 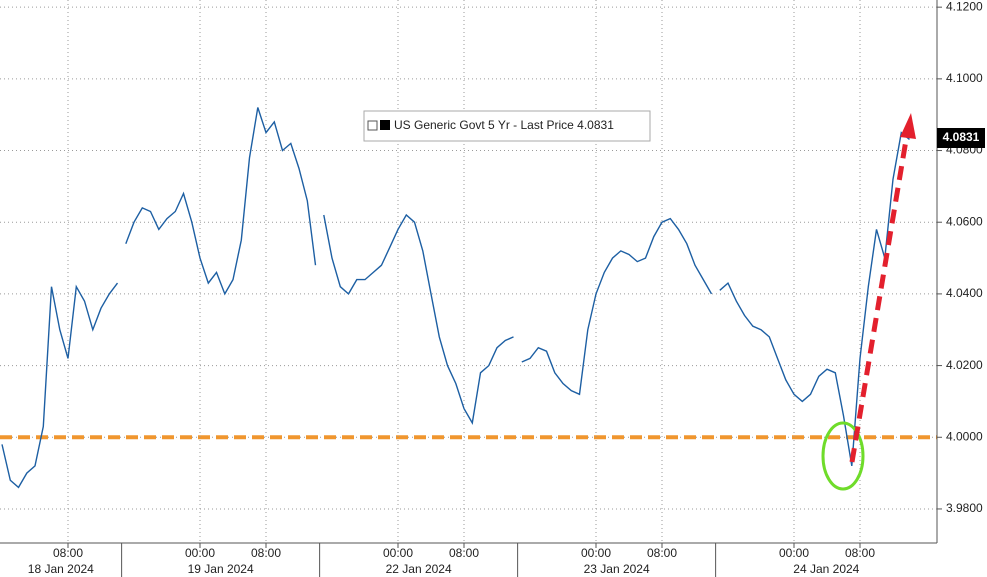 I want to click on y-tick-label: 4.1200, so click(x=964, y=6).